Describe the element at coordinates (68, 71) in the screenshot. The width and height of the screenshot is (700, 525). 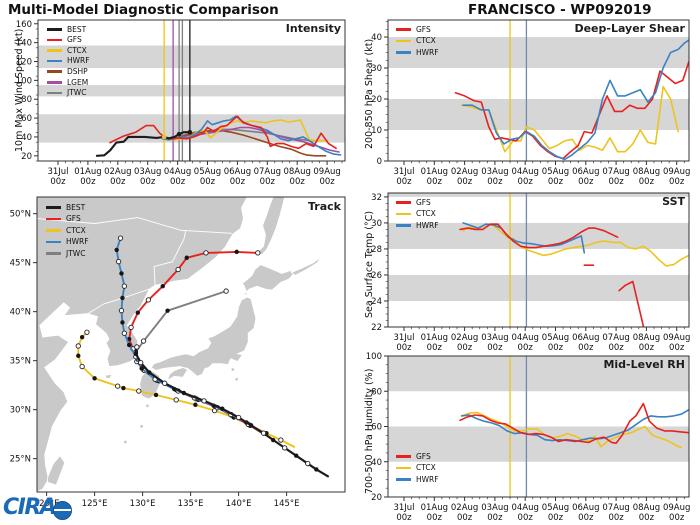
I see `legend-item-dshp: DSHP` at that location.